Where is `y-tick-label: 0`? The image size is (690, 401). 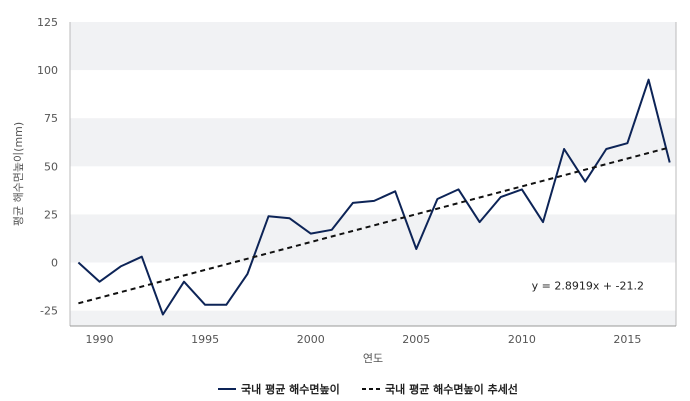
y-tick-label: 0 is located at coordinates (54, 263).